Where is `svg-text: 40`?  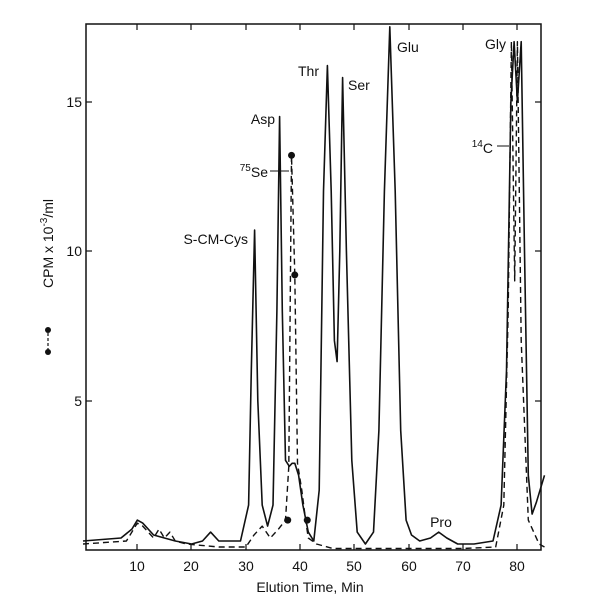 svg-text: 40 is located at coordinates (300, 566).